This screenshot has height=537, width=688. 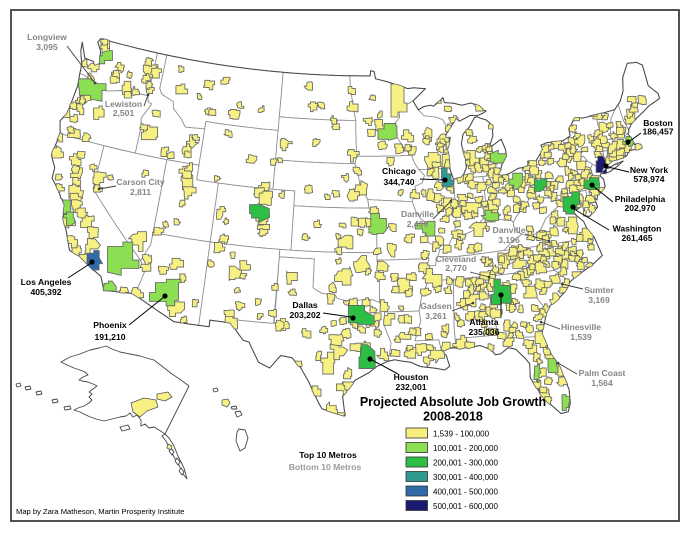 I want to click on svg-text: Gadsen, so click(x=436, y=306).